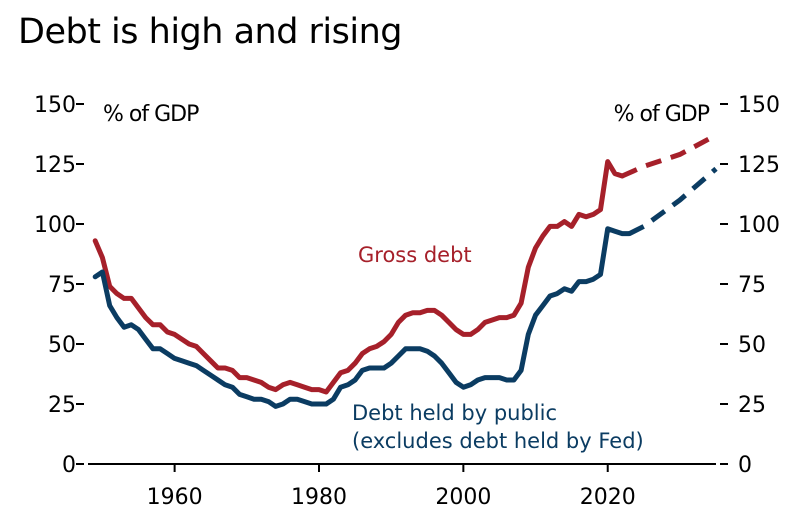  Describe the element at coordinates (55, 105) in the screenshot. I see `left-y-tick-label: 150` at that location.